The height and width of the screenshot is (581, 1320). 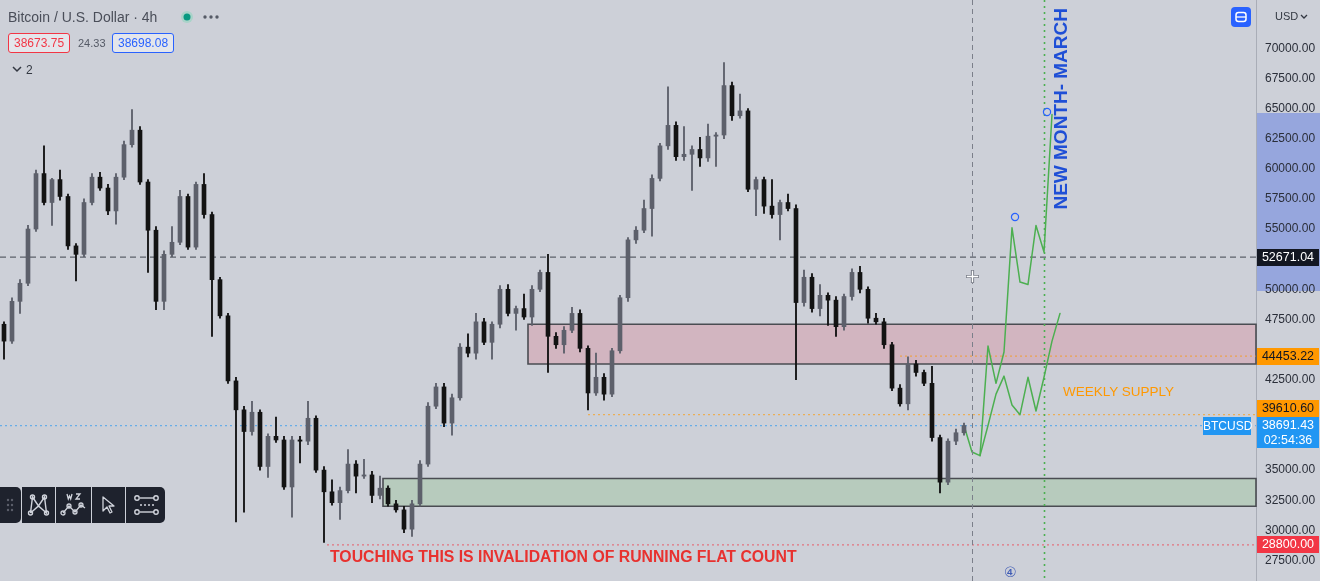 I want to click on ref-line-label: 38691.43, so click(x=1288, y=426).